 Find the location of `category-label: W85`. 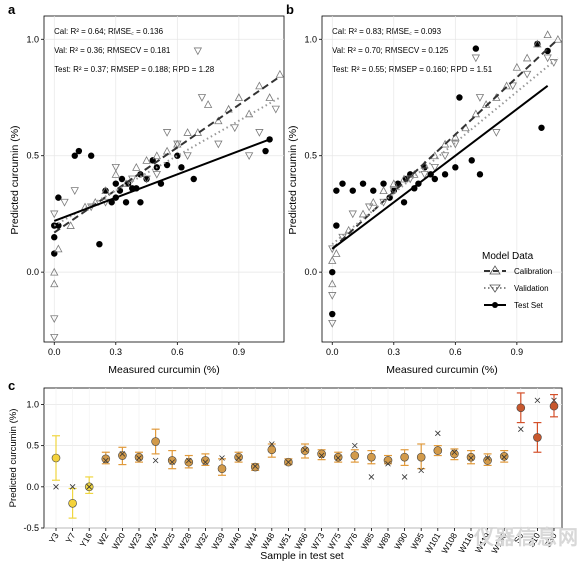

category-label: W85 is located at coordinates (368, 541).